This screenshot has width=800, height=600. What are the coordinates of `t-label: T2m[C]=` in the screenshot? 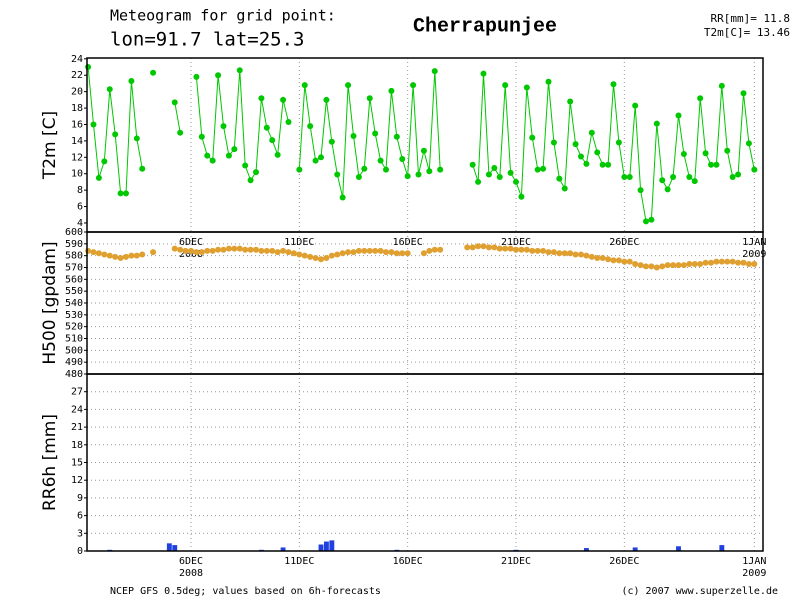 It's located at (727, 32).